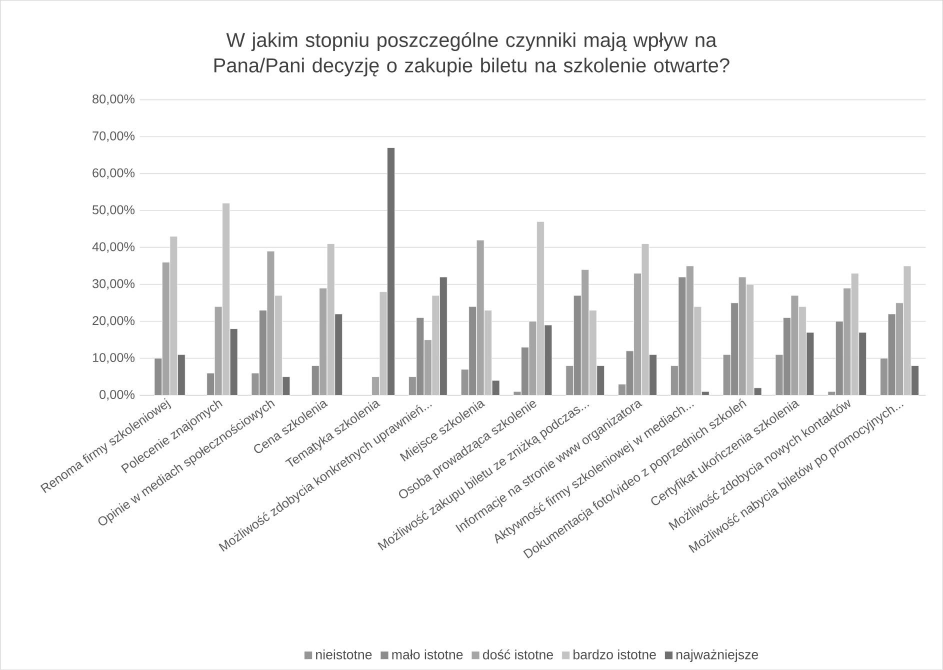 This screenshot has width=943, height=670. Describe the element at coordinates (113, 321) in the screenshot. I see `y-tick-label: 20,00%` at that location.